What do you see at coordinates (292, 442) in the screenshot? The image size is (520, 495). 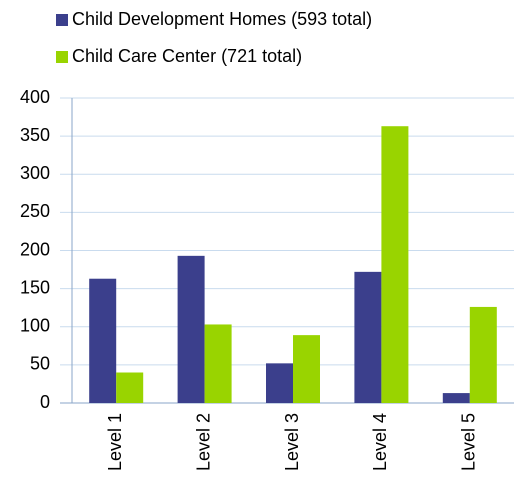 I see `x-tick-label: Level 3` at bounding box center [292, 442].